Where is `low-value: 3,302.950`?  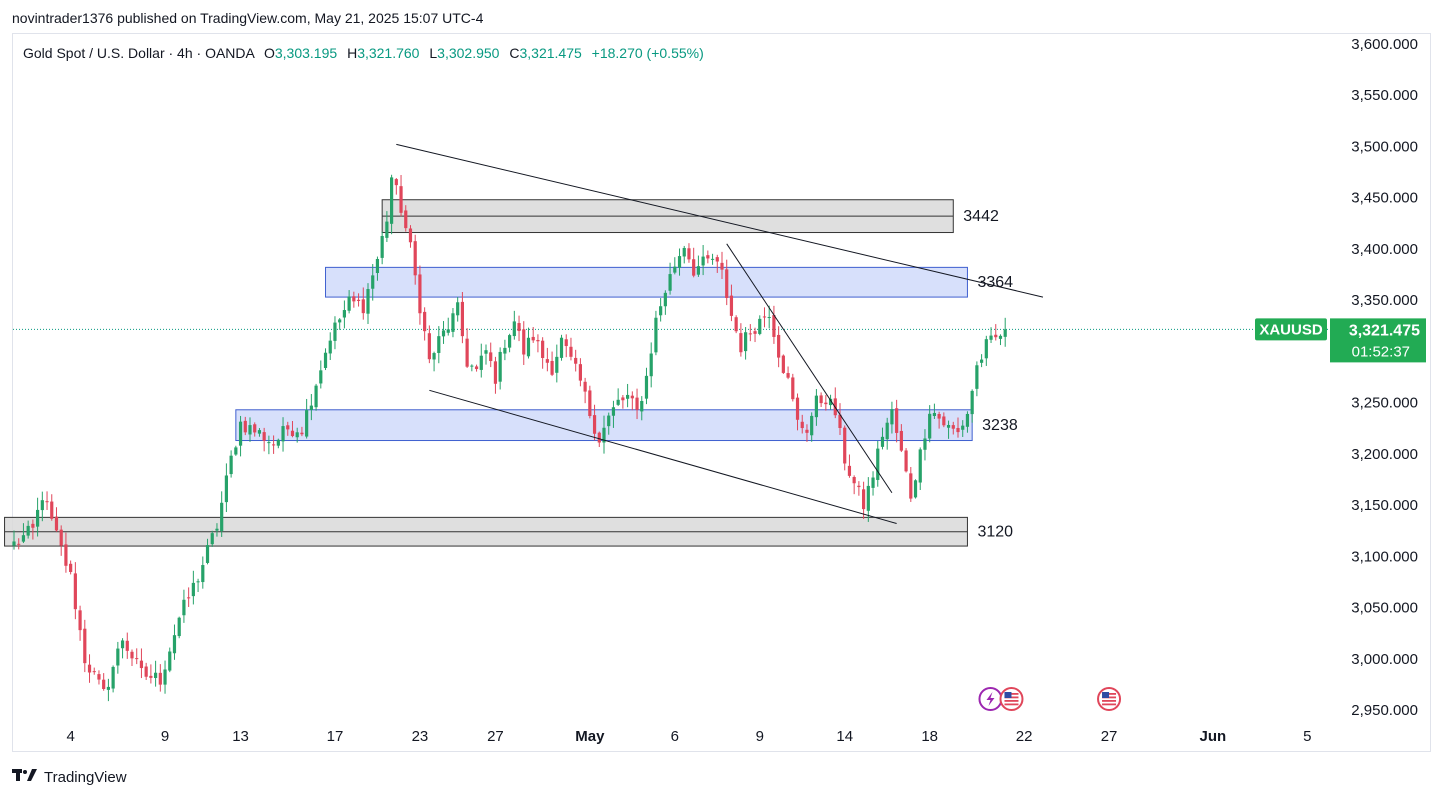
low-value: 3,302.950 is located at coordinates (468, 53).